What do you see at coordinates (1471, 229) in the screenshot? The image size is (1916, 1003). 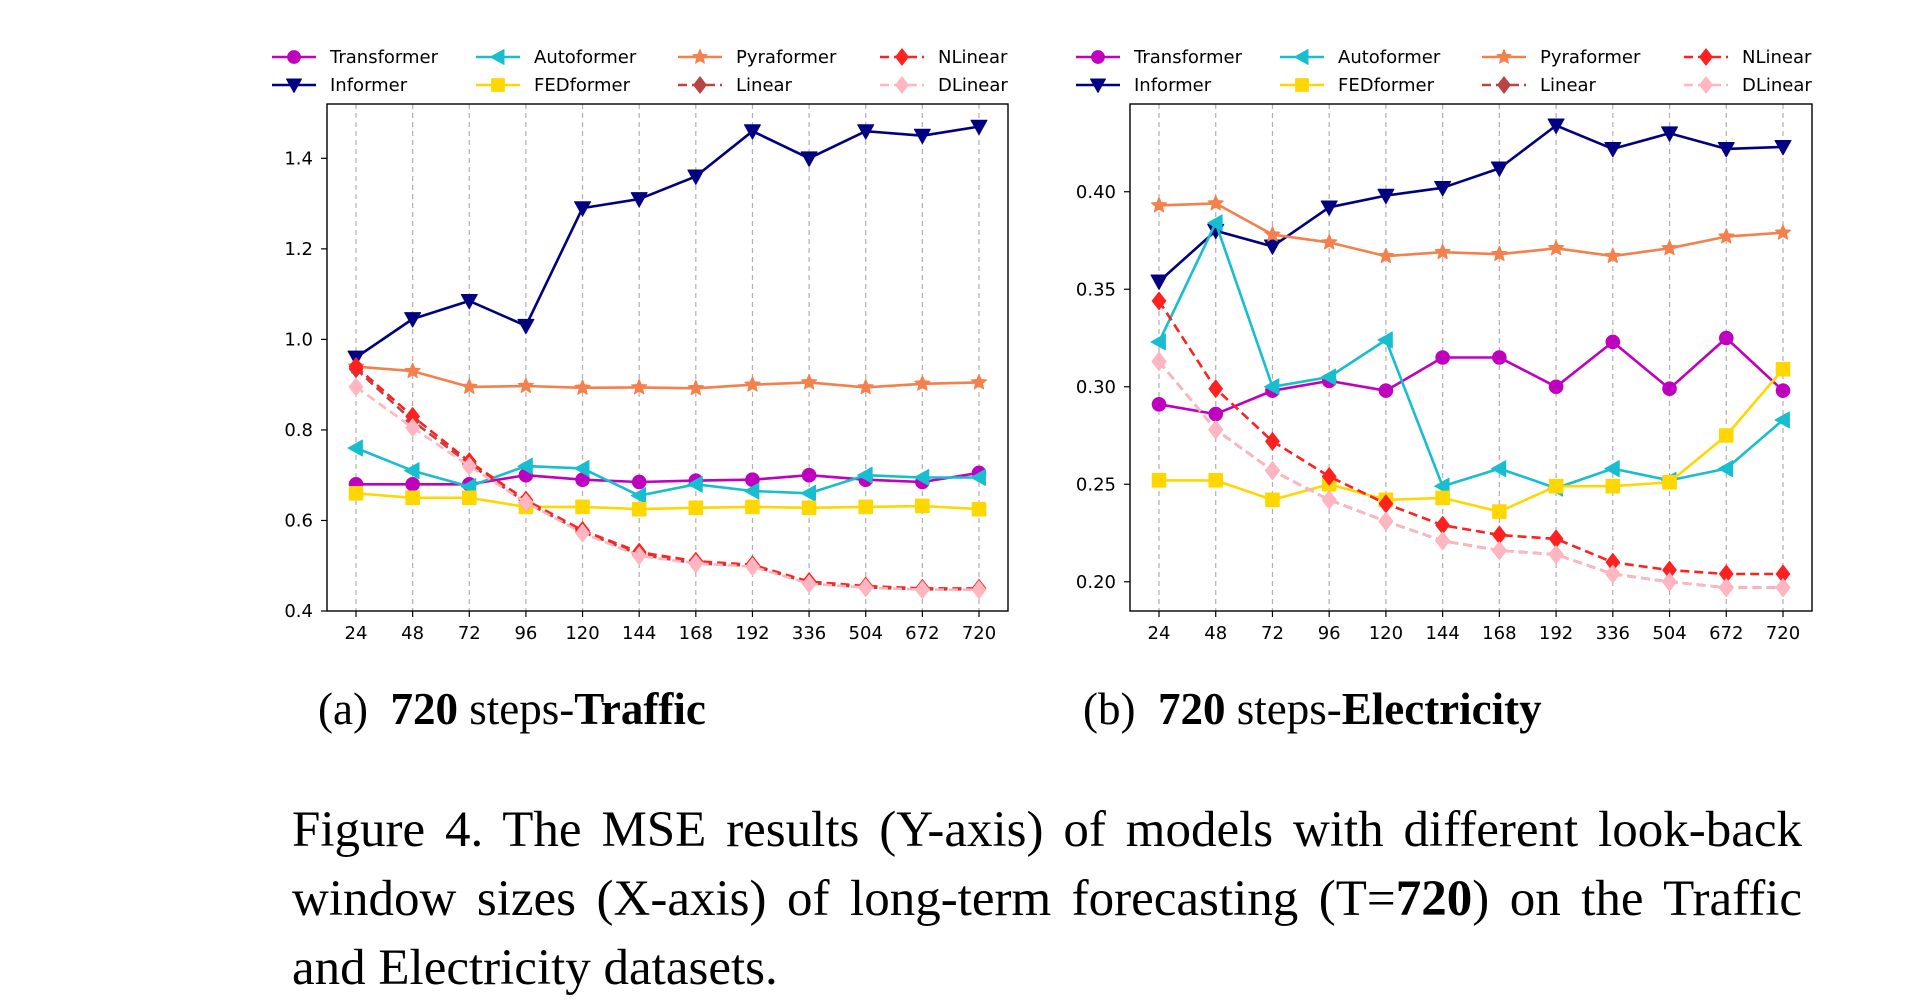 I see `series-pyraformer` at bounding box center [1471, 229].